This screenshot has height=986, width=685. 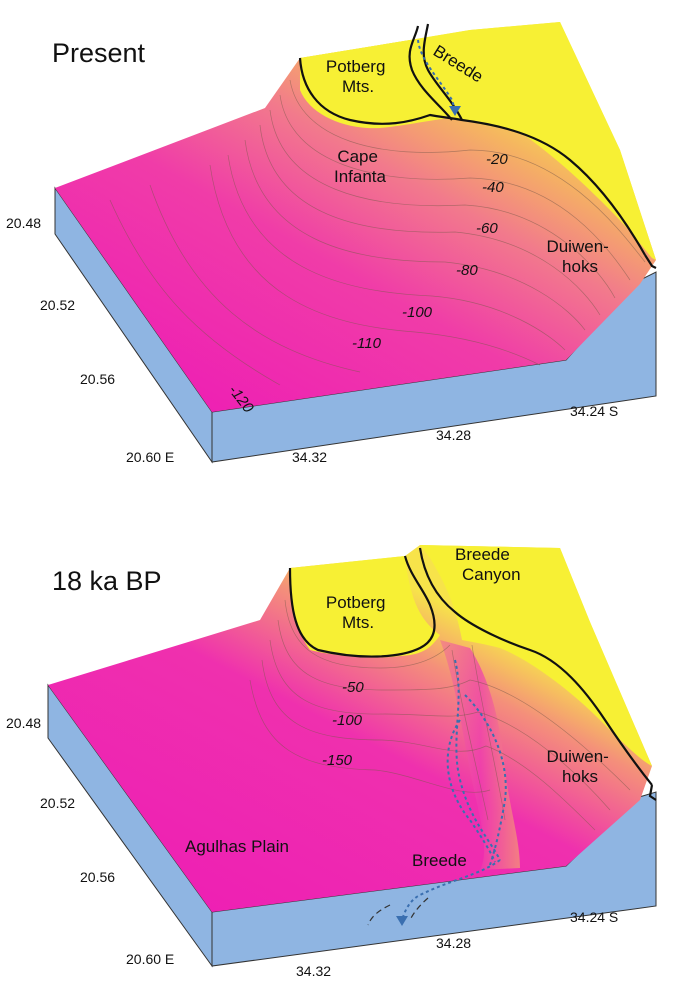 I want to click on canyon-line-1: Breede, so click(x=482, y=554).